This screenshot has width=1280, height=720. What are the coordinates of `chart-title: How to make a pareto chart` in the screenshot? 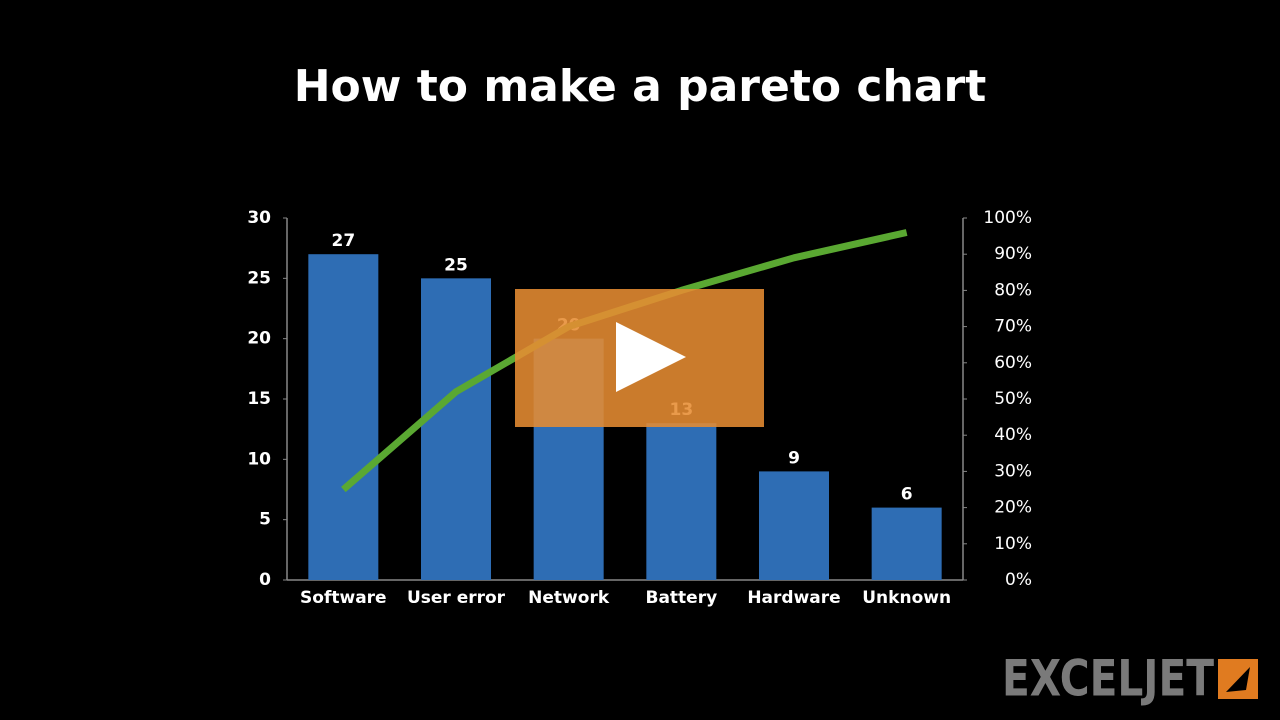 It's located at (640, 86).